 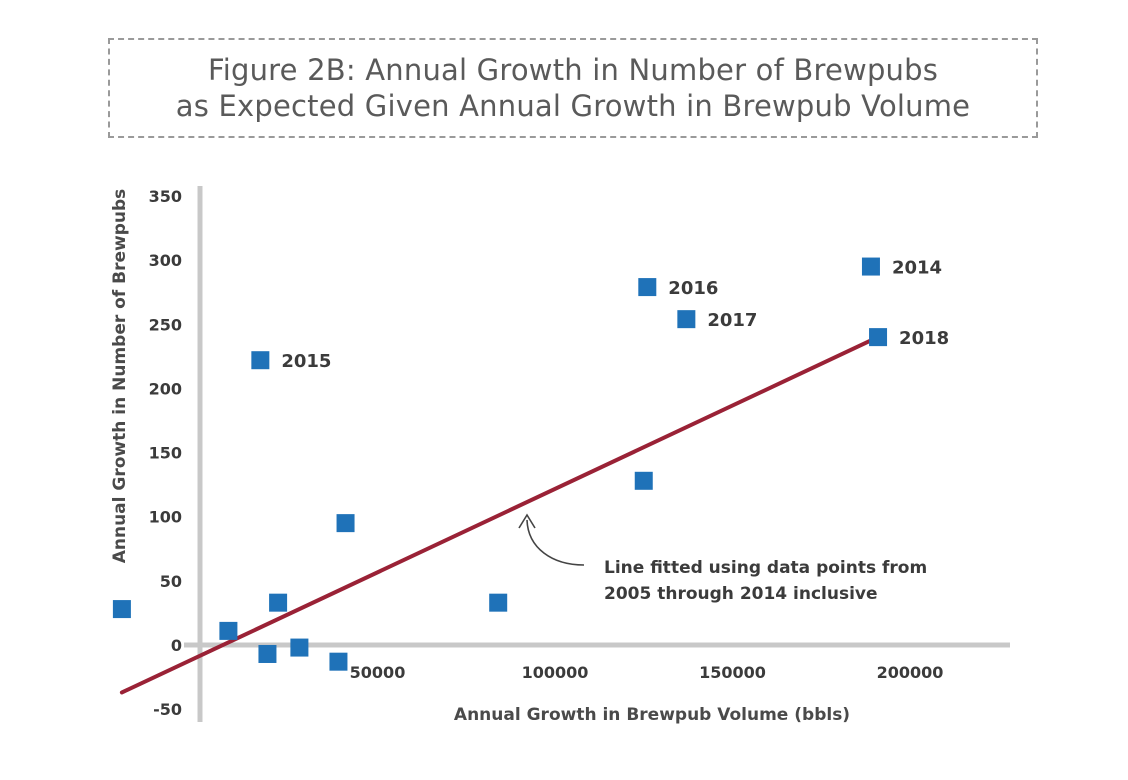 I want to click on annotation-text: Line fitted using data points from, so click(x=765, y=568).